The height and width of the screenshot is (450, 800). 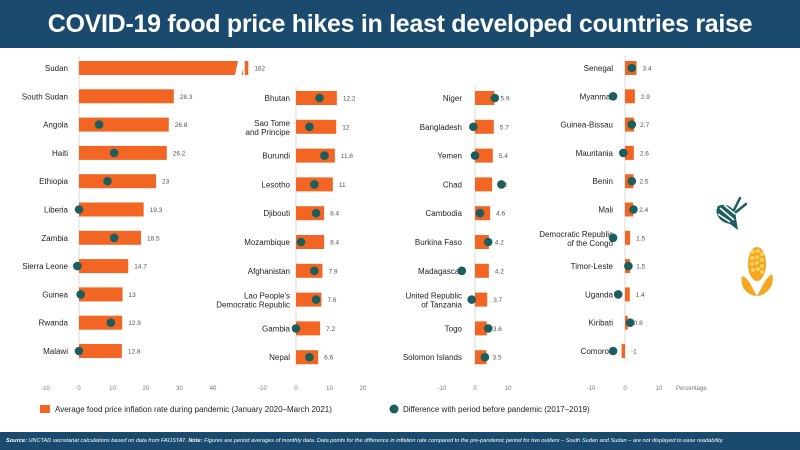 What do you see at coordinates (331, 300) in the screenshot?
I see `value-label: 7.6` at bounding box center [331, 300].